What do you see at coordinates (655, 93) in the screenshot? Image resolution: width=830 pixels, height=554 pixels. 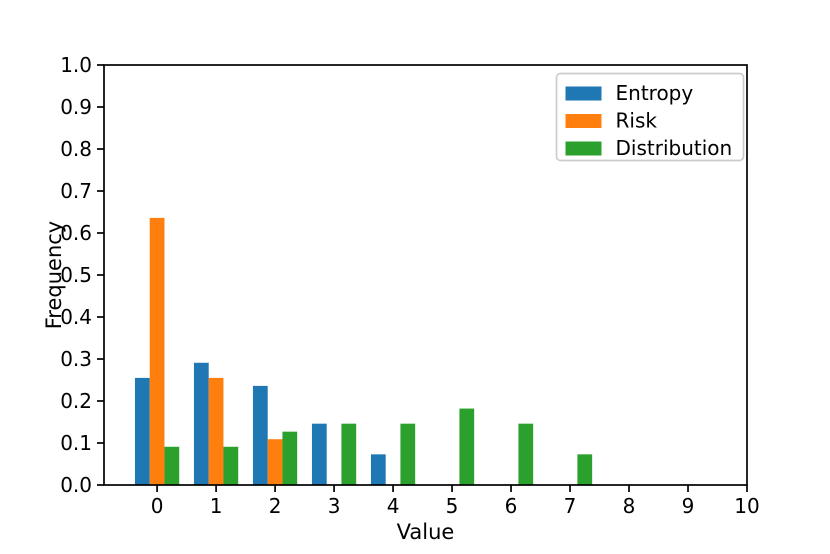 I see `legend-label-entropy: Entropy` at bounding box center [655, 93].